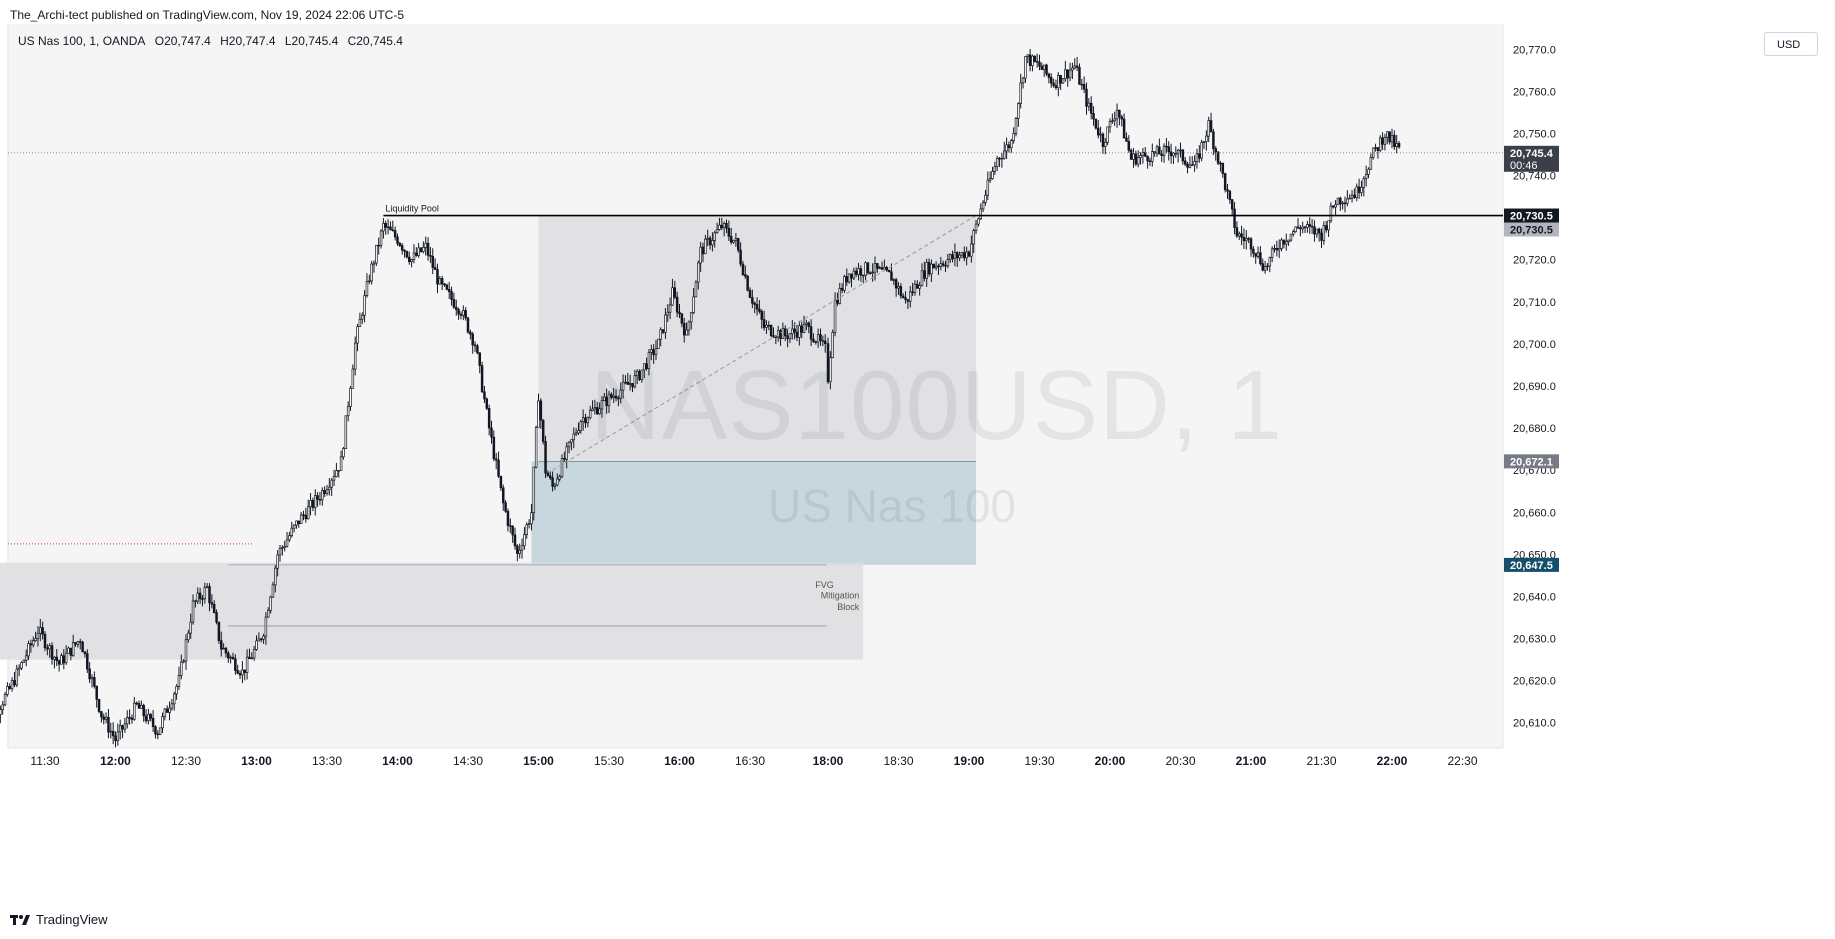  What do you see at coordinates (828, 761) in the screenshot?
I see `x-tick-label: 18:00` at bounding box center [828, 761].